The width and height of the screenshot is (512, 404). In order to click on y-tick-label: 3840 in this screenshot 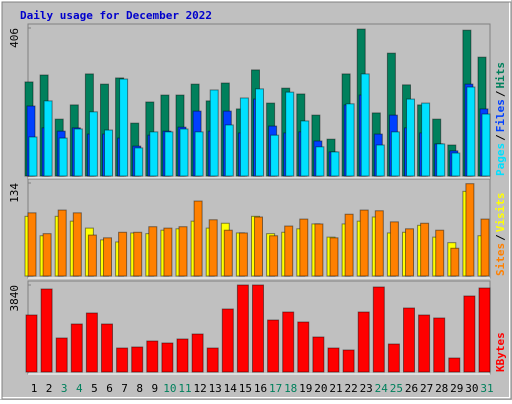, I will do `click(14, 298)`.